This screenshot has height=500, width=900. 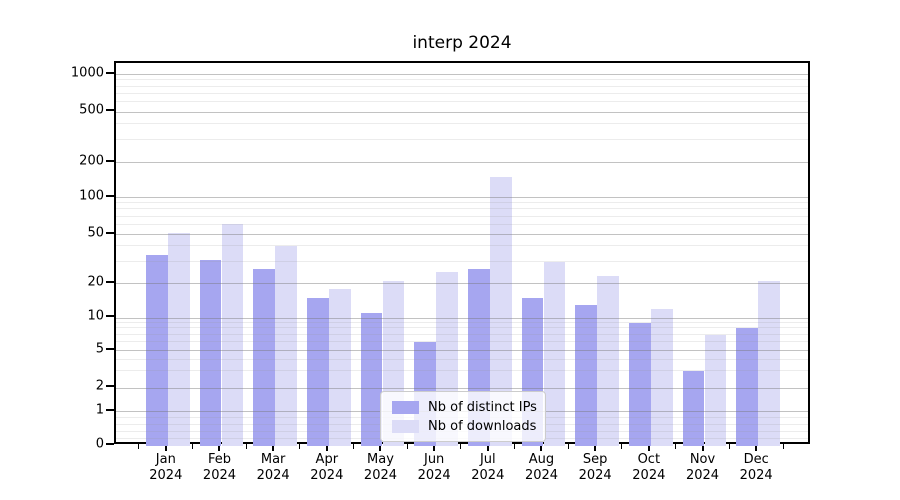 What do you see at coordinates (327, 467) in the screenshot?
I see `x-tick-label: Apr 2024` at bounding box center [327, 467].